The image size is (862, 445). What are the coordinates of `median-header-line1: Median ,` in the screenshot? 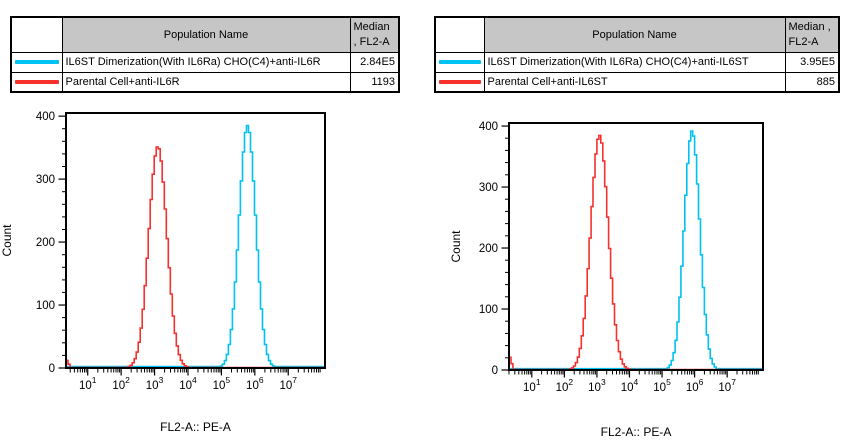 It's located at (809, 26).